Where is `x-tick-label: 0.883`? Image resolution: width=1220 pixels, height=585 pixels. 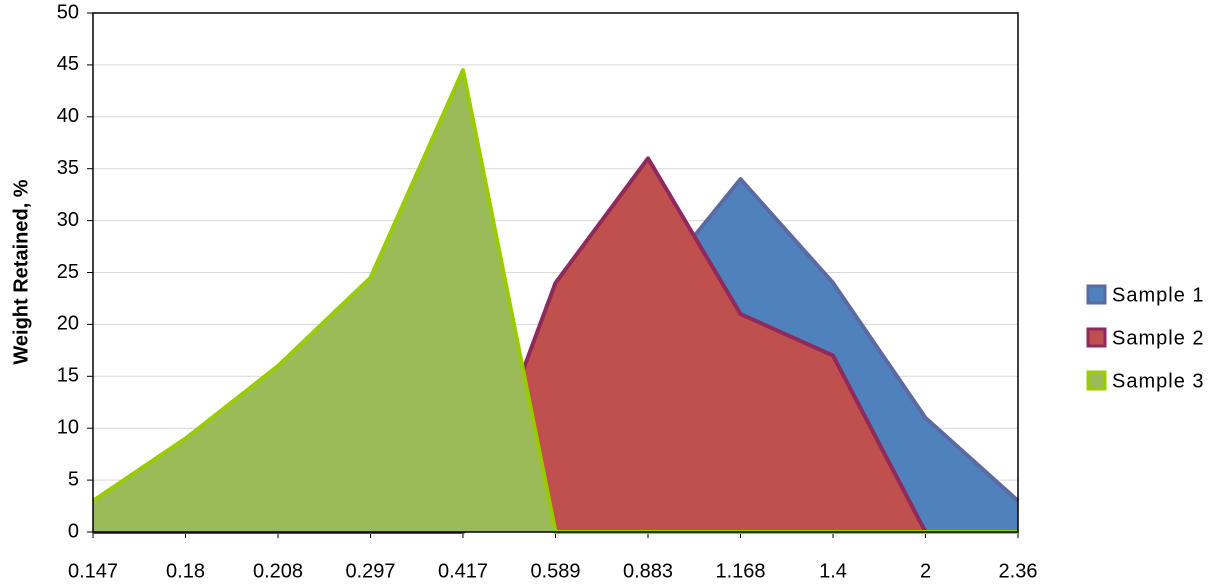 x-tick-label: 0.883 is located at coordinates (648, 571).